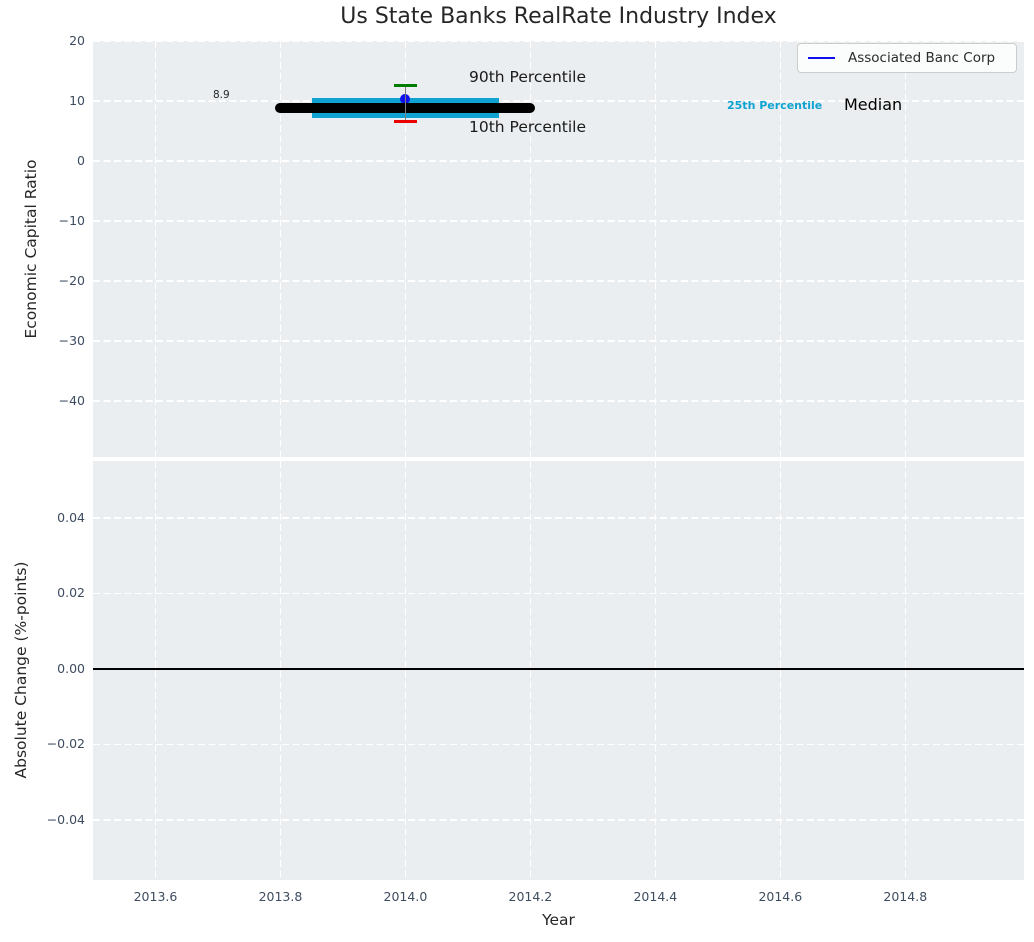  What do you see at coordinates (81, 161) in the screenshot?
I see `y-tick-label: 0` at bounding box center [81, 161].